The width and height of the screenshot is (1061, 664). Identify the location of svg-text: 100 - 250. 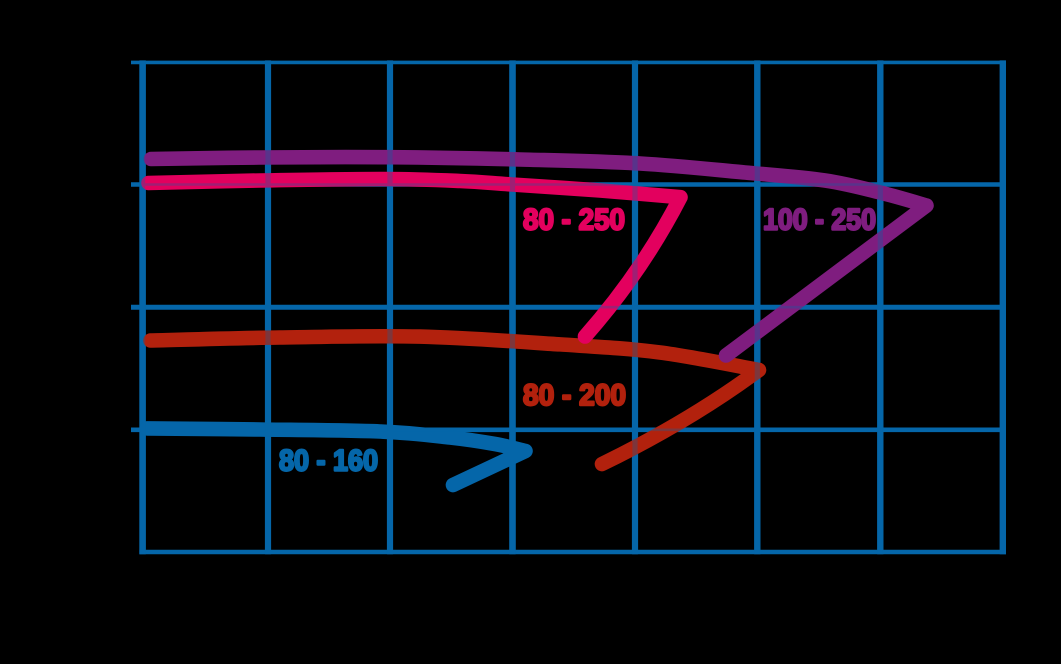
(819, 220).